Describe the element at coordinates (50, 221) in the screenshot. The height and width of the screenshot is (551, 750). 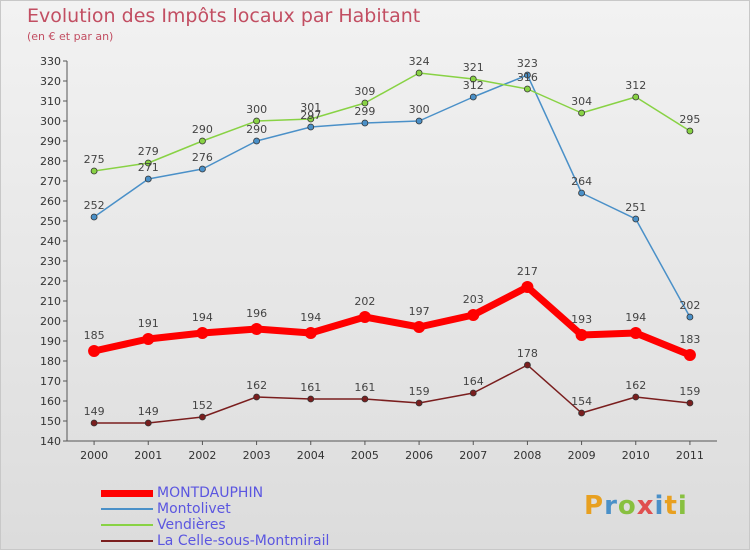
I see `y-tick-label: 250` at that location.